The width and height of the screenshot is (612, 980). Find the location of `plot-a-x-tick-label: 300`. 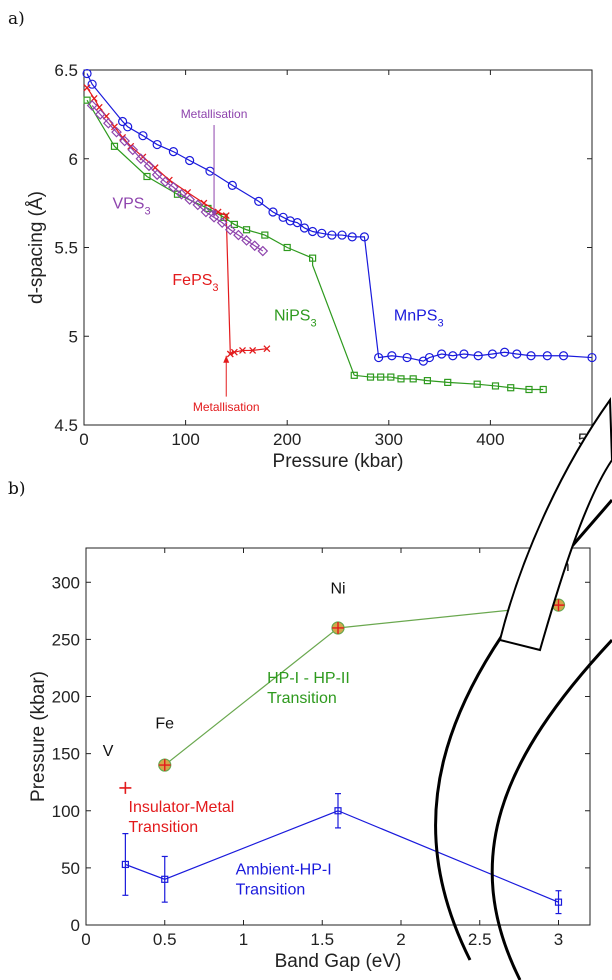

plot-a-x-tick-label: 300 is located at coordinates (389, 439).